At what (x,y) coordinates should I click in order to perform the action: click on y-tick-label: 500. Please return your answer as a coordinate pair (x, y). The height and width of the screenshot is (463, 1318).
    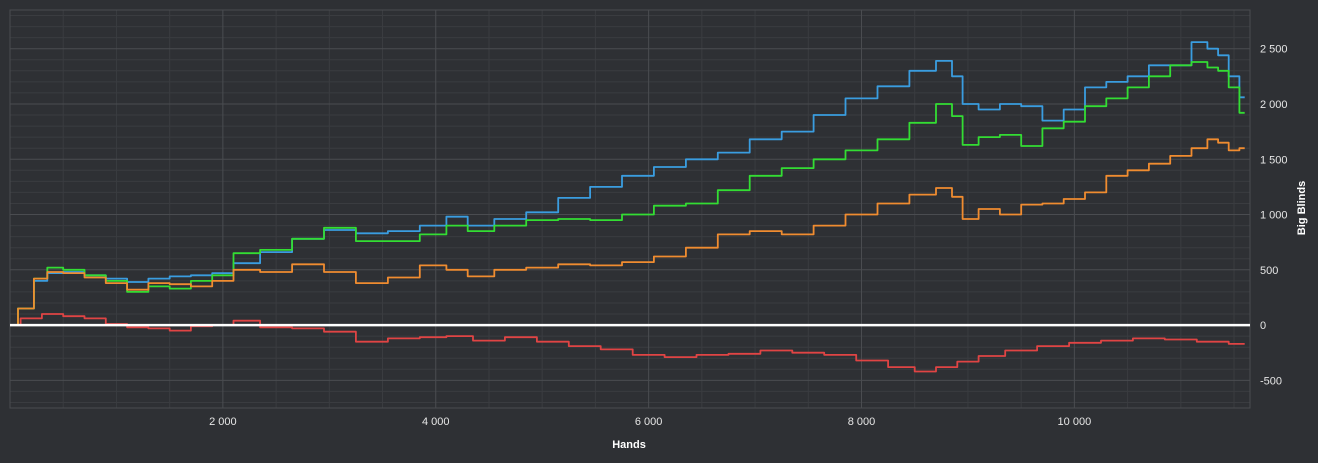
    Looking at the image, I should click on (1269, 271).